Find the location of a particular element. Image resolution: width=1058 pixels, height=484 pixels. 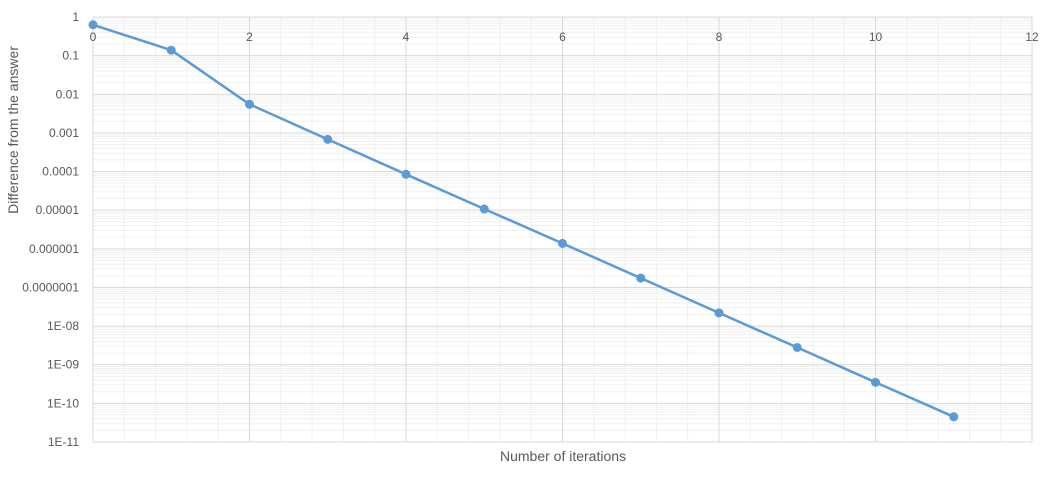

x-tick-label: 0 is located at coordinates (93, 37).